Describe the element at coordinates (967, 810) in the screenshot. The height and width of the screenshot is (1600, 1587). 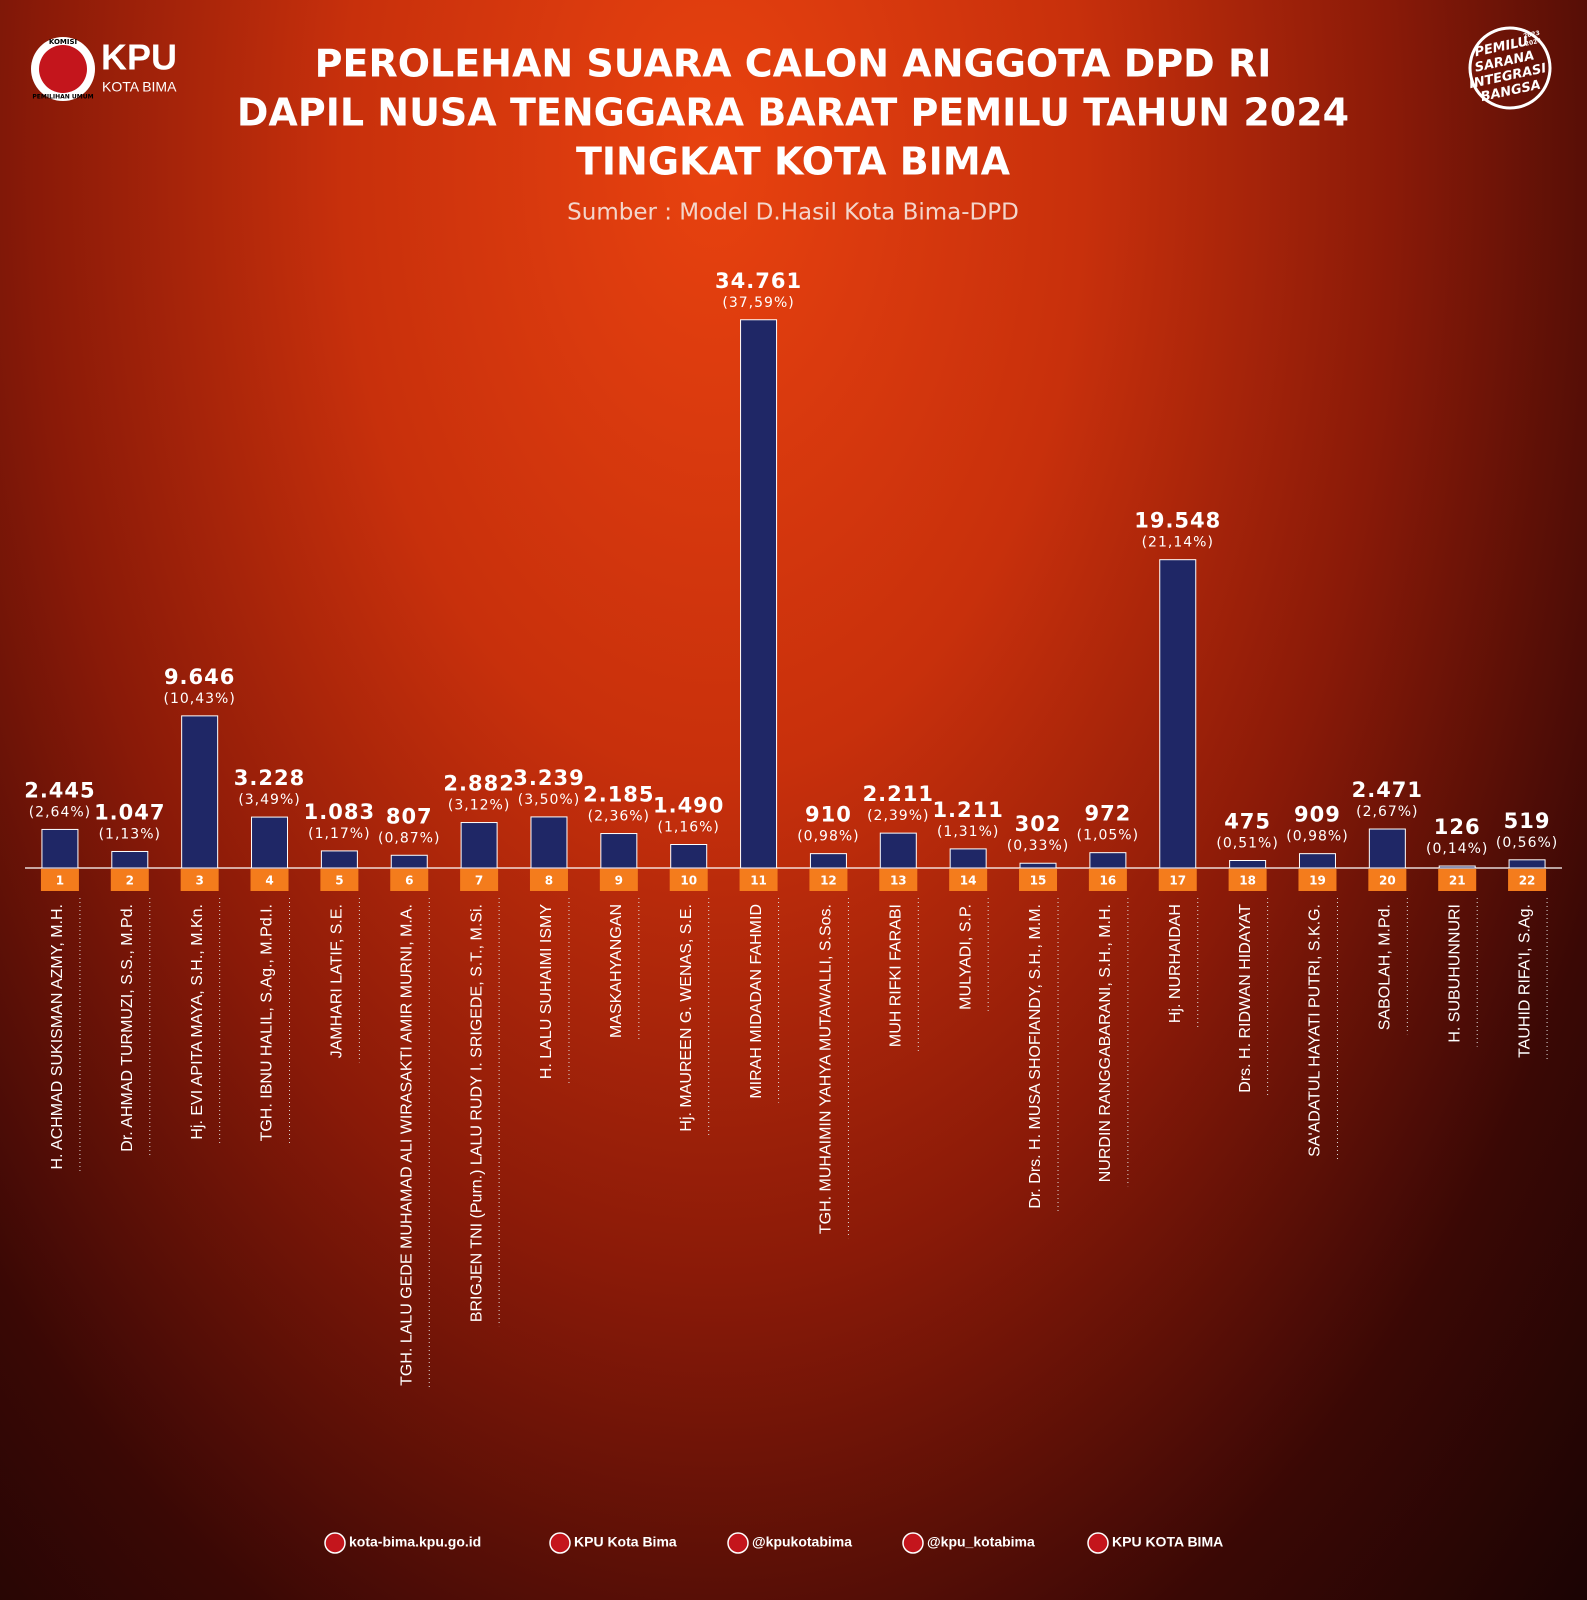
I see `value-label: 1.211` at that location.